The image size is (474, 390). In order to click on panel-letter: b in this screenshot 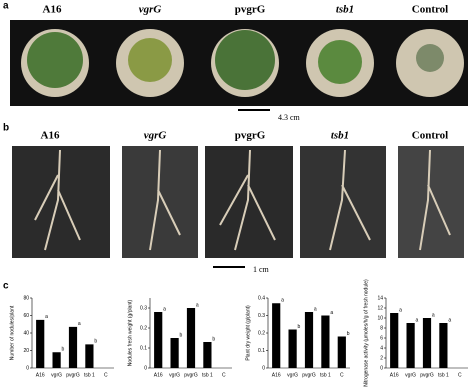, I will do `click(6, 128)`.